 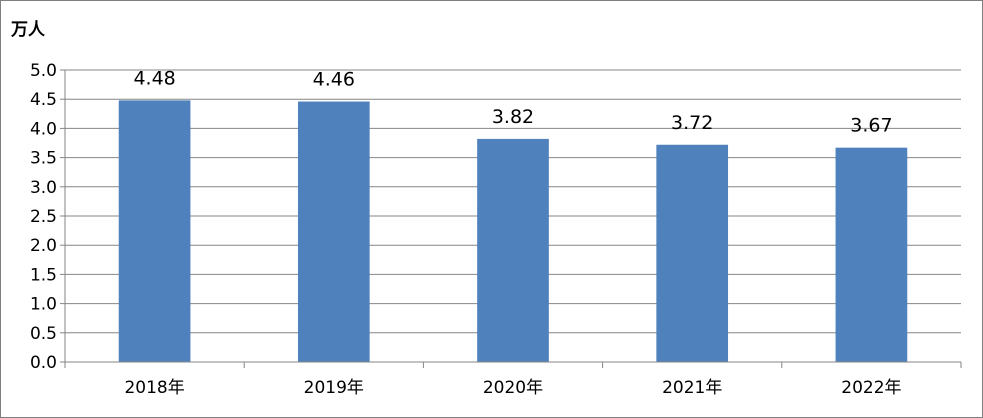 I want to click on y-tick-label: 2.5, so click(x=43, y=217).